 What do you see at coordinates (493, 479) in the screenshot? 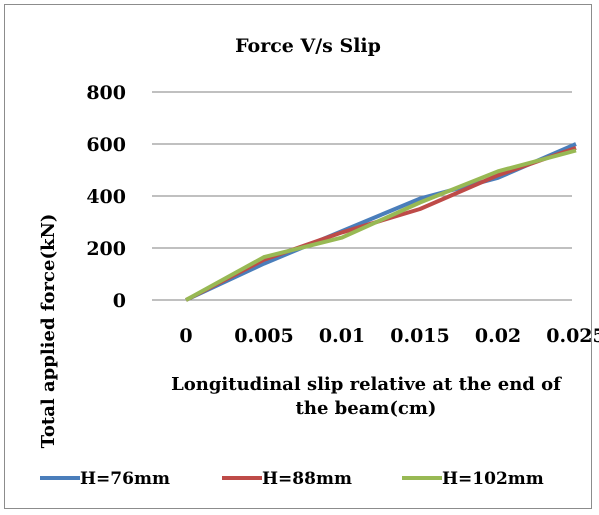
I see `legend-label-h-102mm: H=102mm` at bounding box center [493, 479].